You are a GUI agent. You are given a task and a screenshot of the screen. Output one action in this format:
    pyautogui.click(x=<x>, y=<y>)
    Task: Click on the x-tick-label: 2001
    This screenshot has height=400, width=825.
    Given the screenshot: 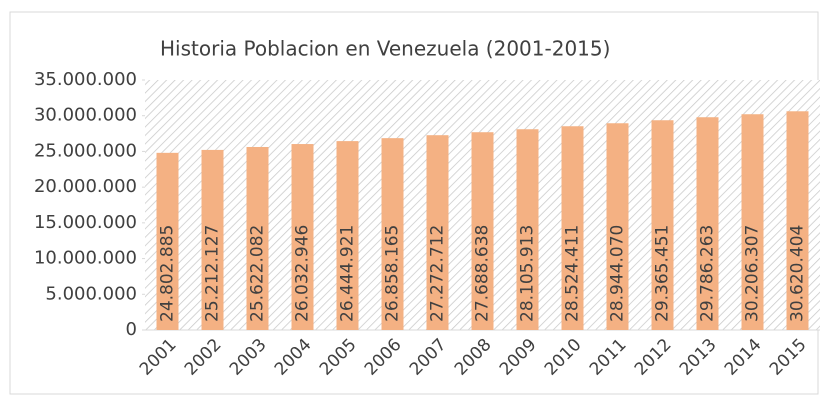 What is the action you would take?
    pyautogui.click(x=158, y=357)
    